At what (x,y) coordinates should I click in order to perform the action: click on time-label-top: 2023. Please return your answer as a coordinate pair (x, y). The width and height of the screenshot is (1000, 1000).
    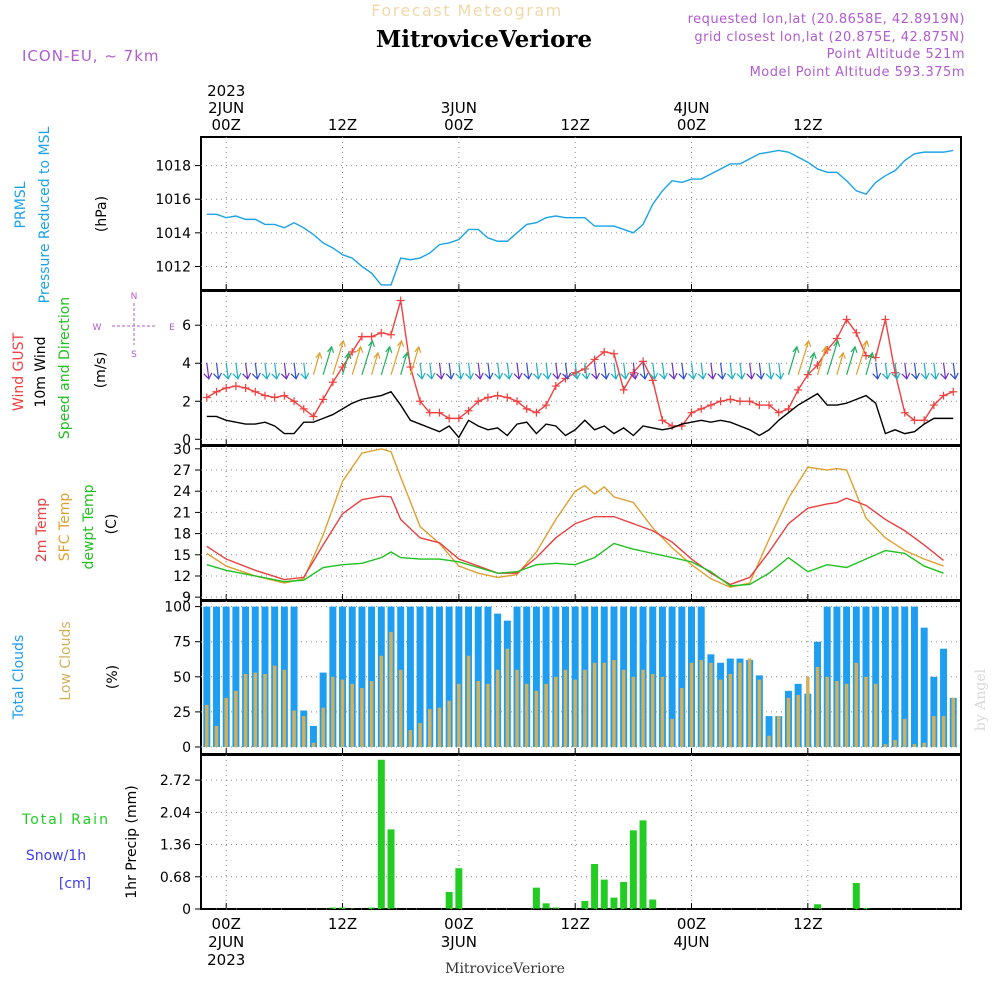
    Looking at the image, I should click on (226, 91).